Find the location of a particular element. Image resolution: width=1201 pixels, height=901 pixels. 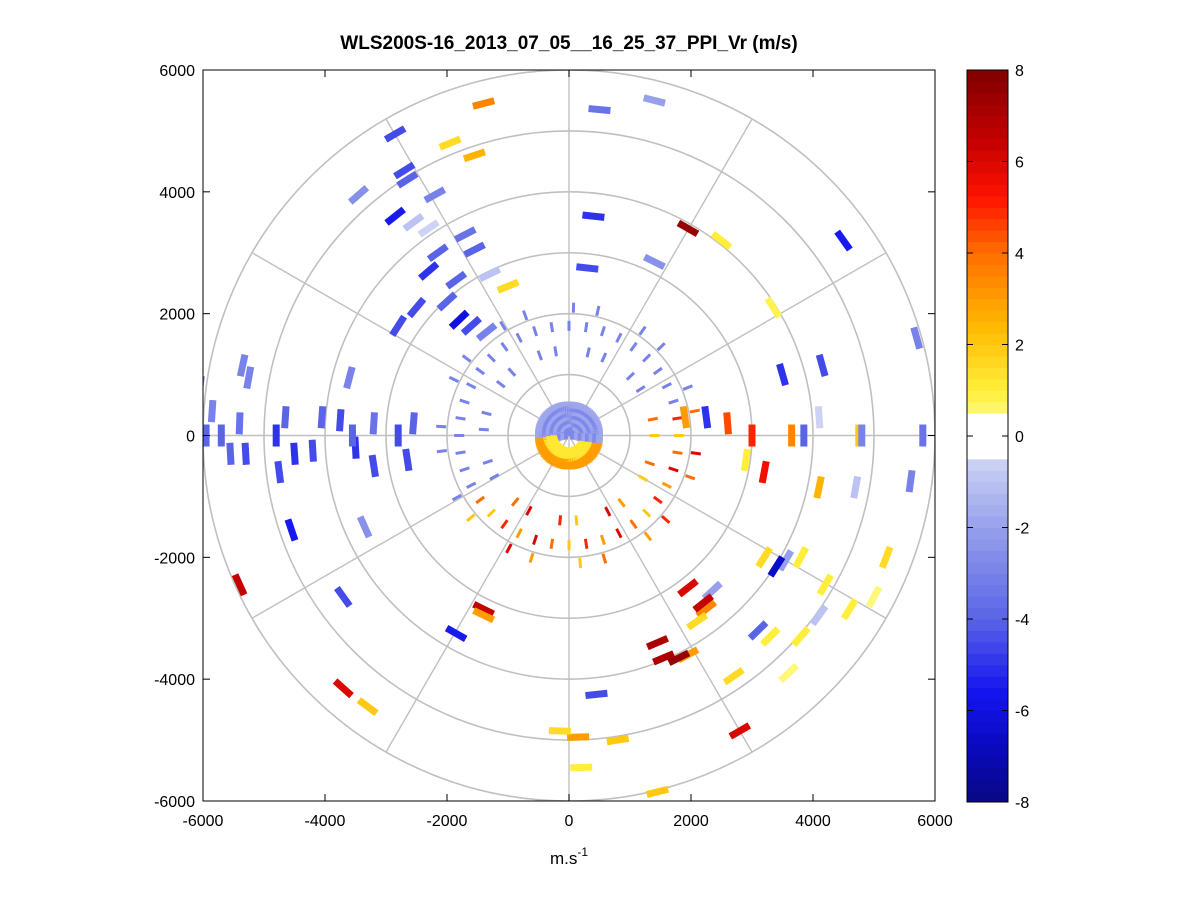

x-axis-label: m.s-1 is located at coordinates (569, 856).